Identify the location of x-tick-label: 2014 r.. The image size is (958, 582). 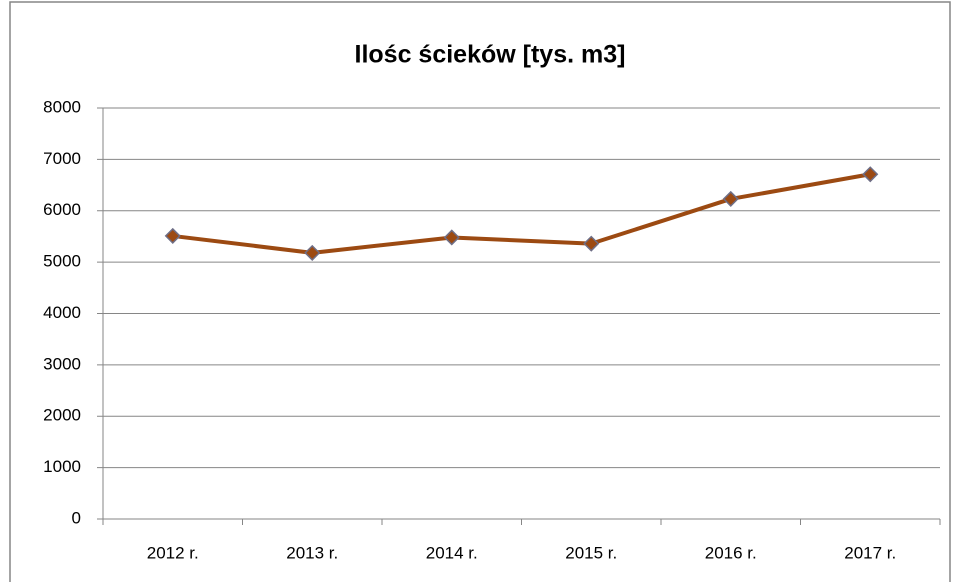
(452, 552).